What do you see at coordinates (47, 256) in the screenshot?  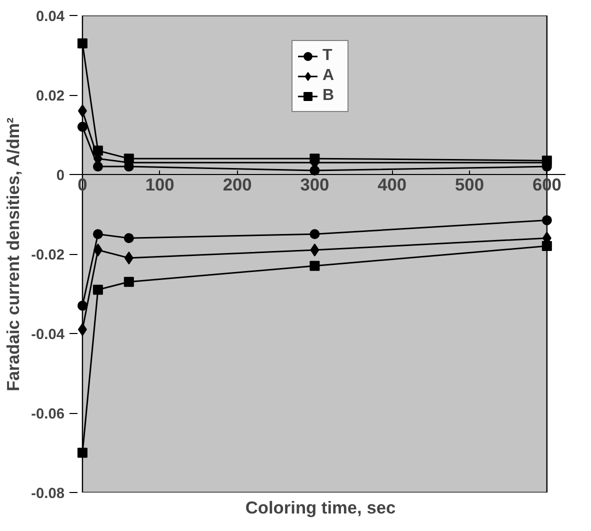 I see `y-tick-label: -0.02` at bounding box center [47, 256].